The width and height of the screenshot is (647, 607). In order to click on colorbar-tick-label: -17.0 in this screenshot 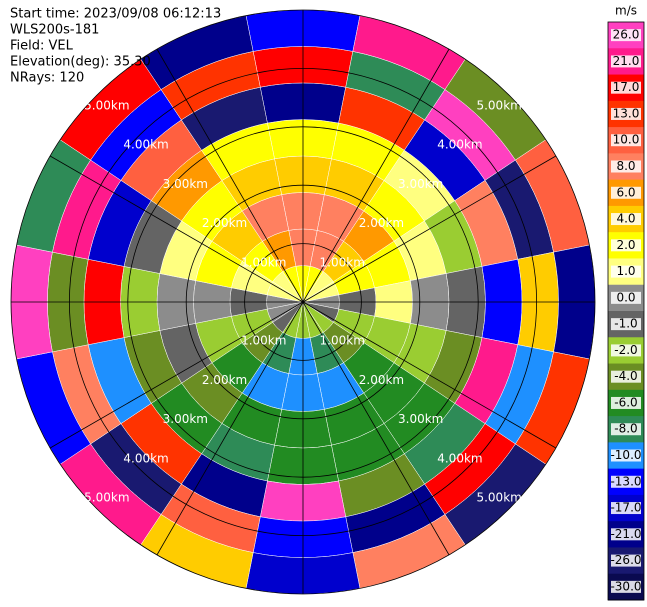, I will do `click(625, 508)`.